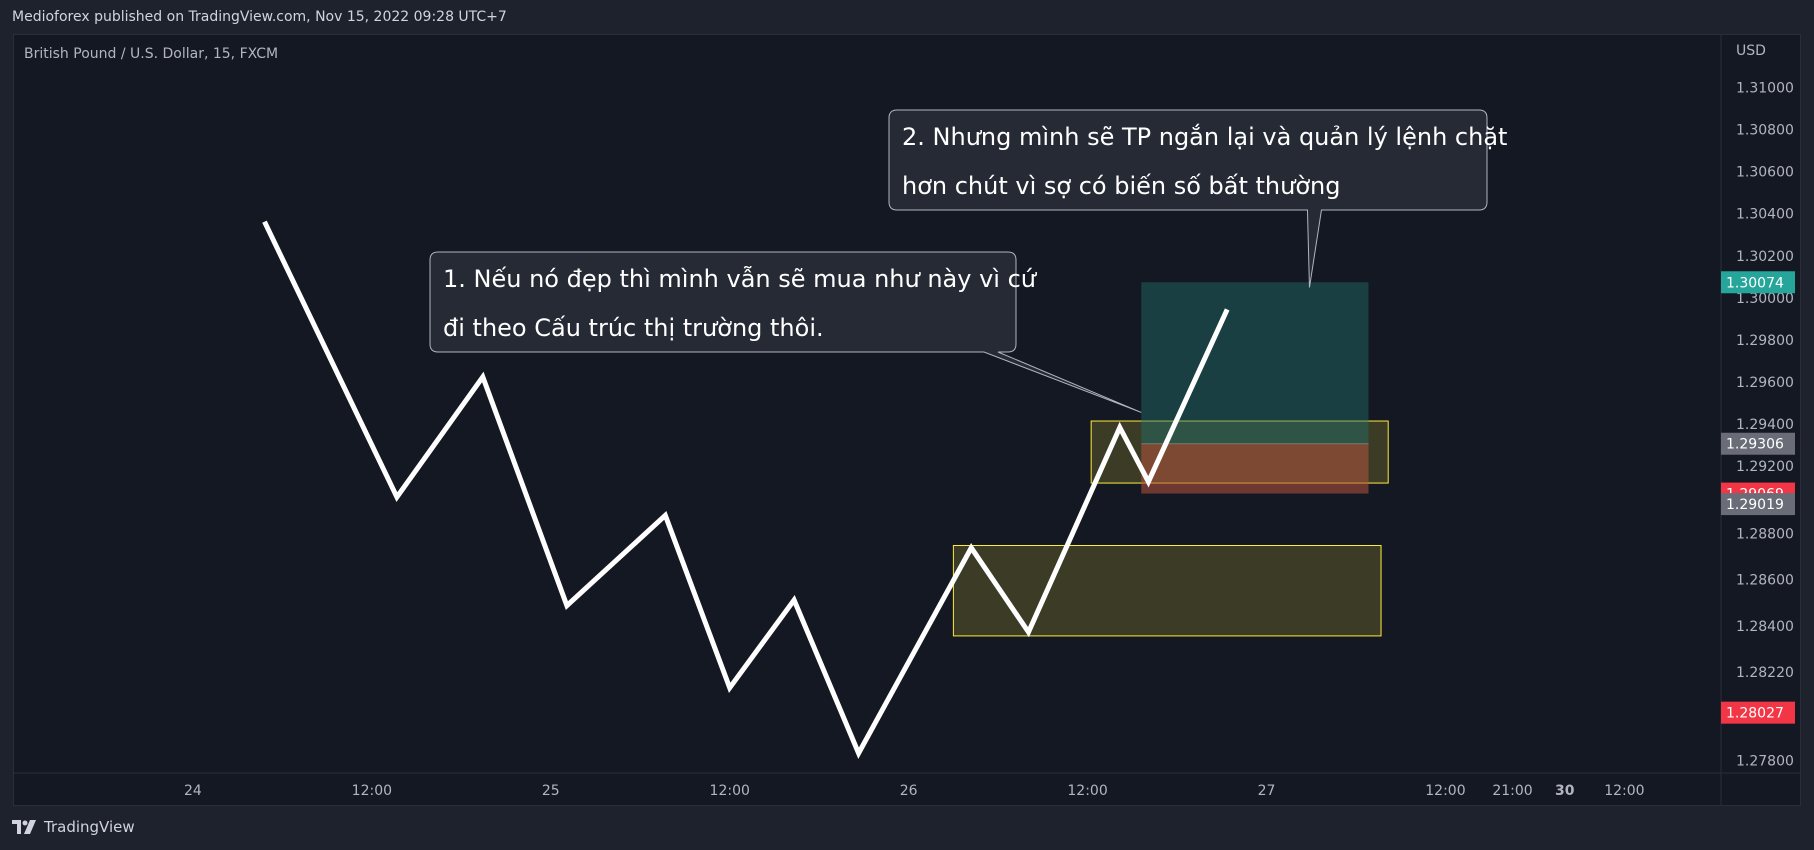  I want to click on price-tick-label: 1.30000, so click(1765, 299).